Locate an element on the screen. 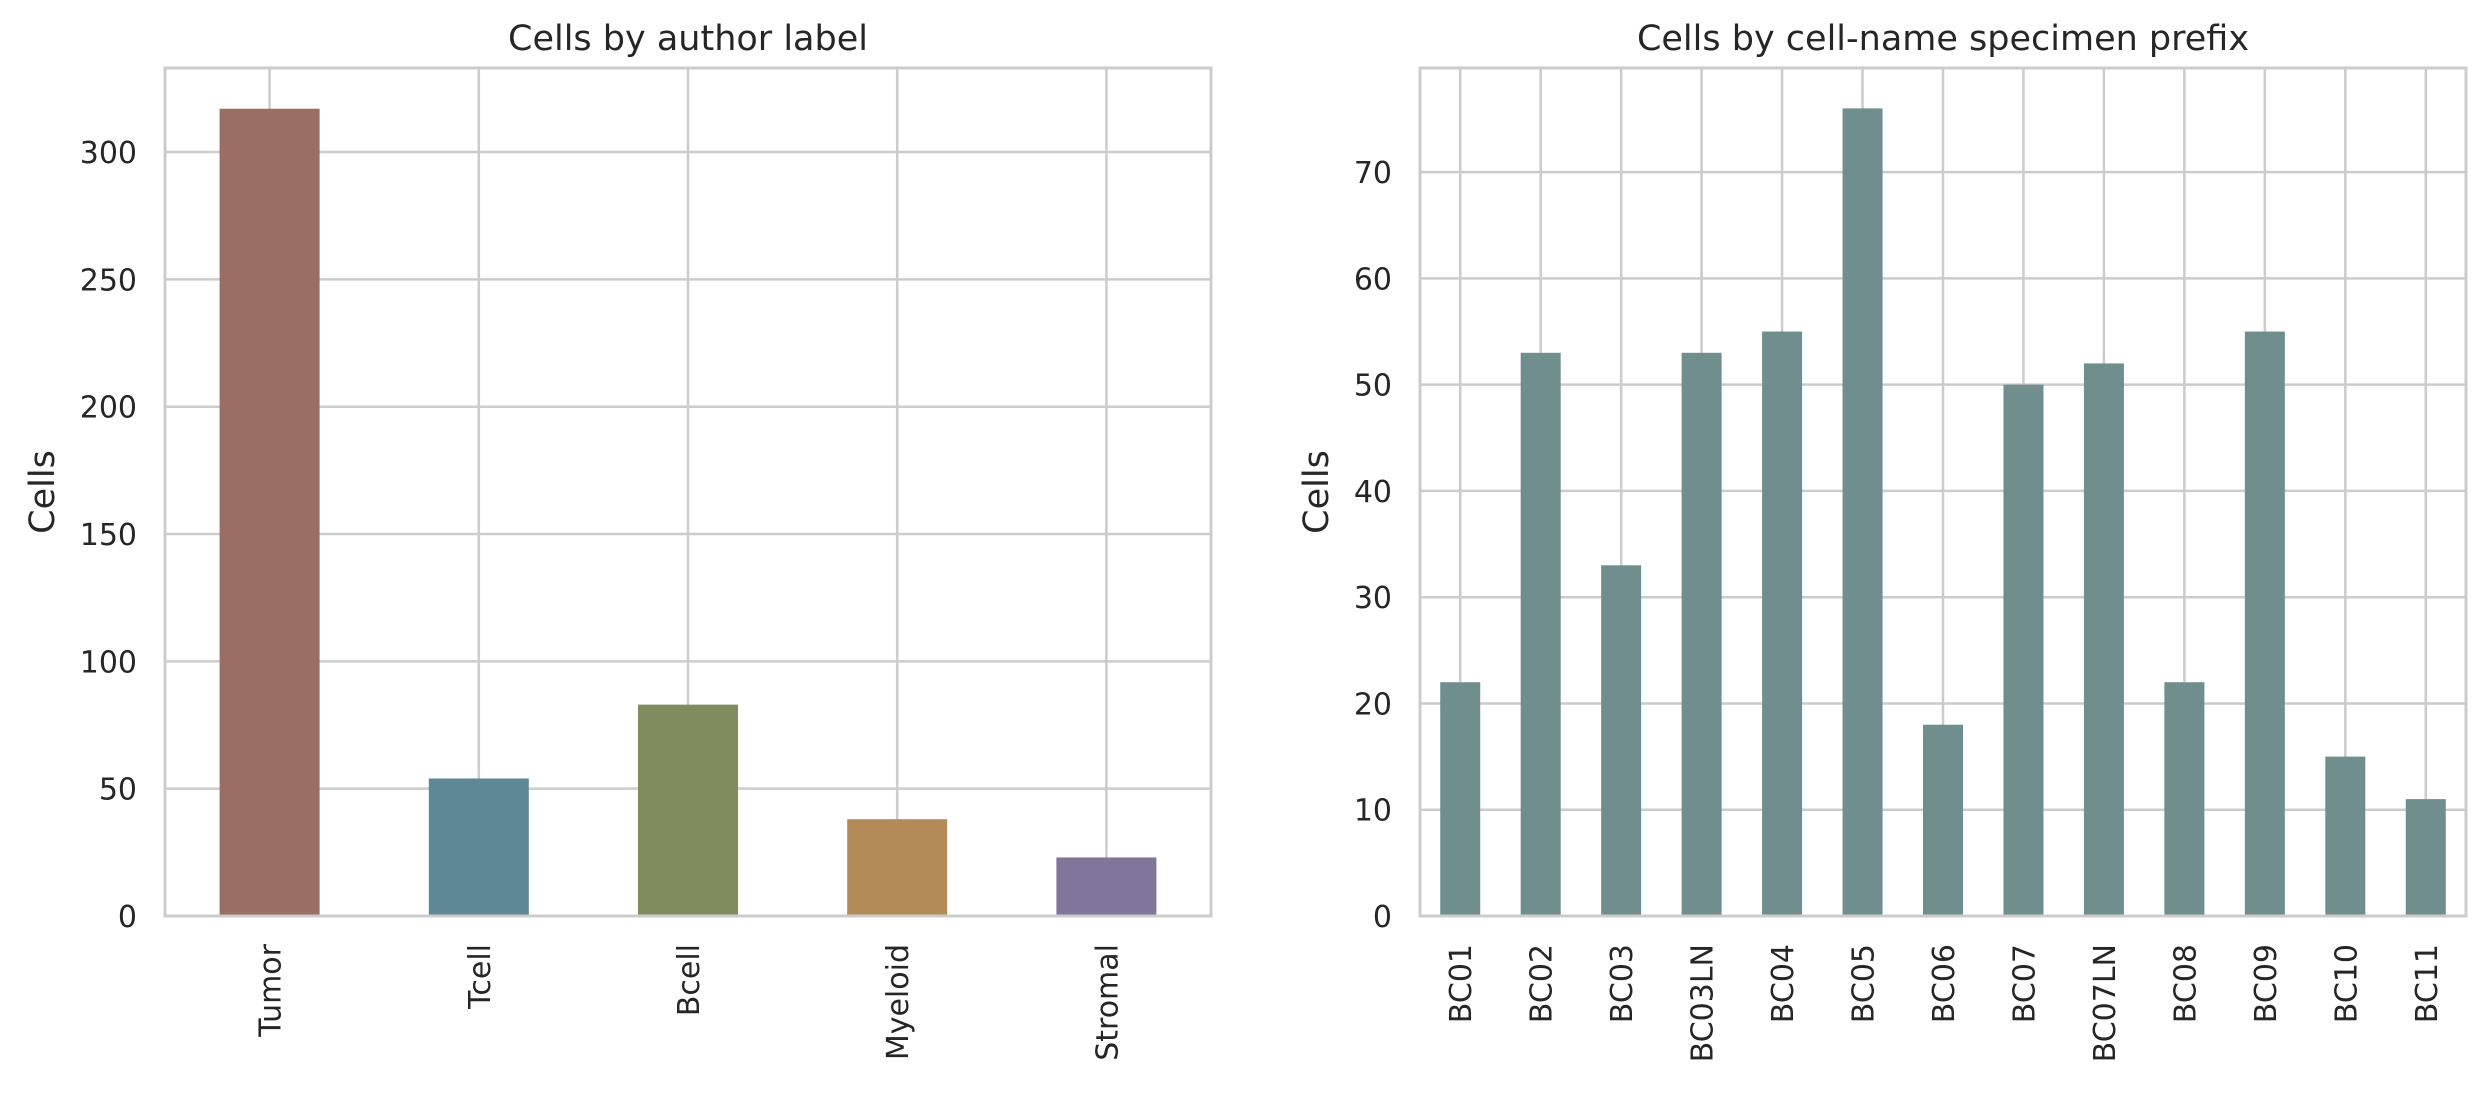 This screenshot has height=1099, width=2488. y-tick-label: 100 is located at coordinates (108, 662).